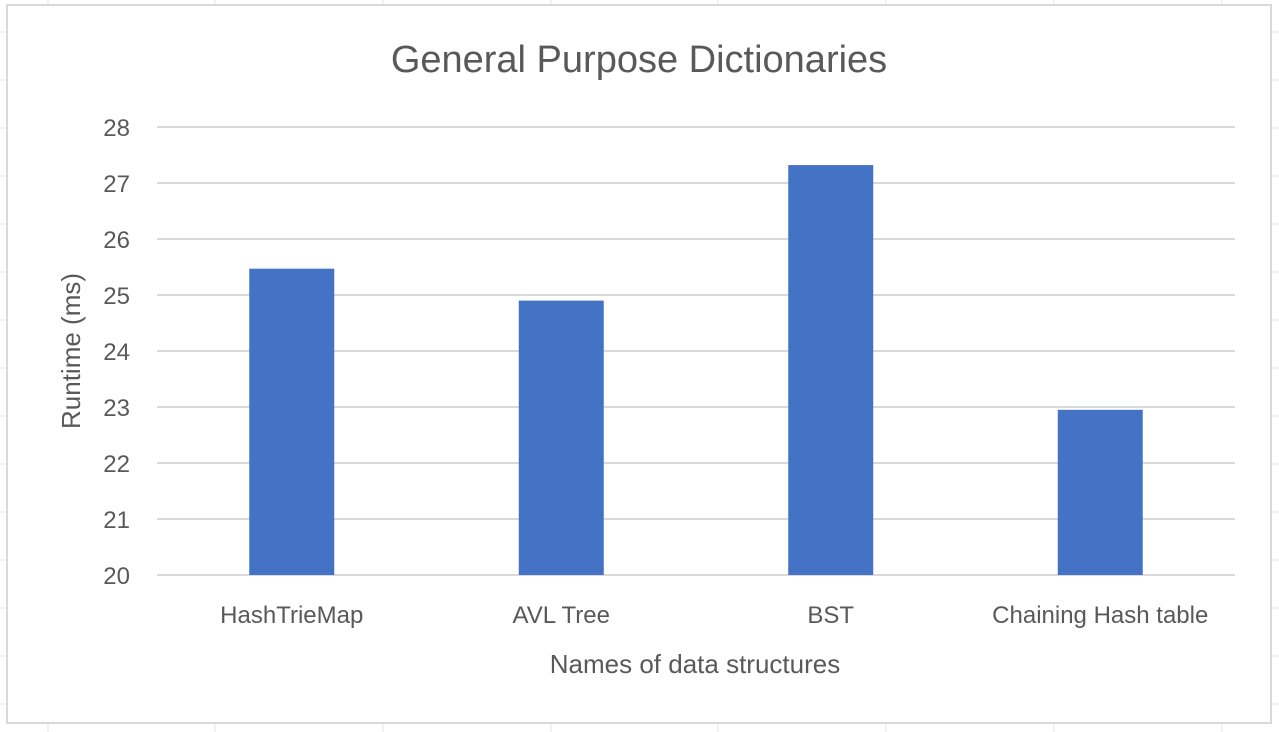  I want to click on y-tick-label: 23, so click(116, 408).